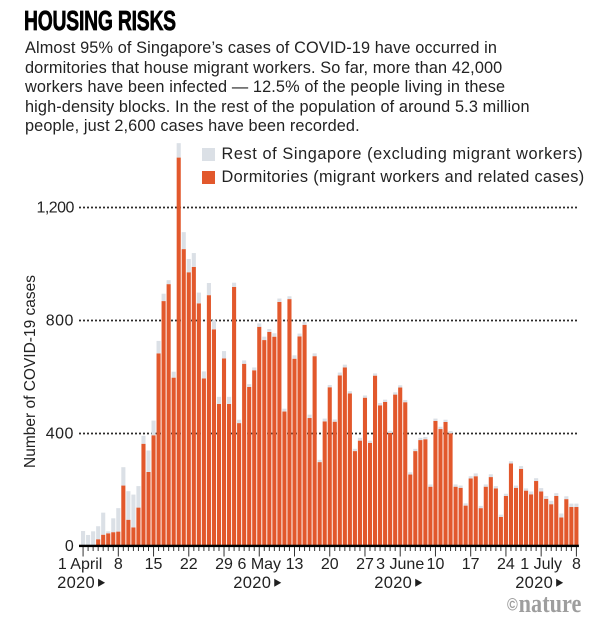 Image resolution: width=600 pixels, height=618 pixels. What do you see at coordinates (259, 564) in the screenshot?
I see `svg-text: 6 May` at bounding box center [259, 564].